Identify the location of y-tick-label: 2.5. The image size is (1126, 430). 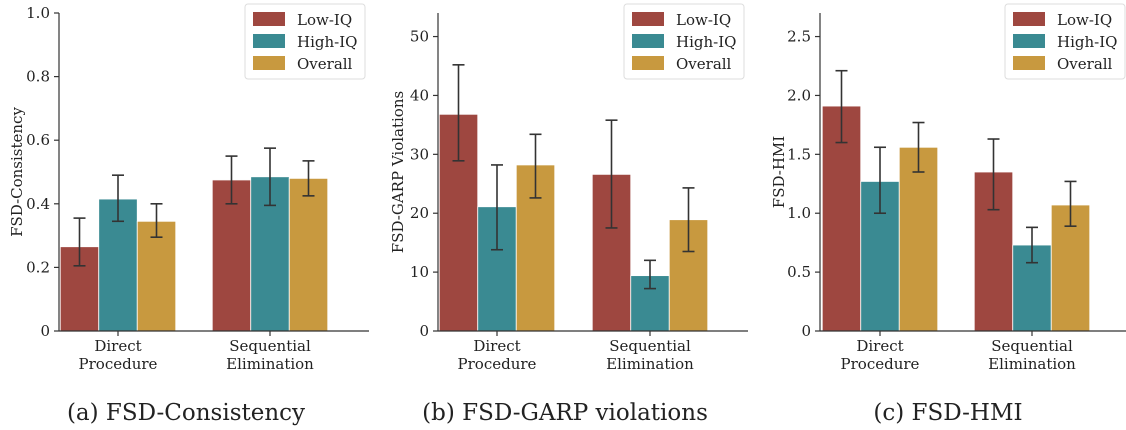
(799, 37).